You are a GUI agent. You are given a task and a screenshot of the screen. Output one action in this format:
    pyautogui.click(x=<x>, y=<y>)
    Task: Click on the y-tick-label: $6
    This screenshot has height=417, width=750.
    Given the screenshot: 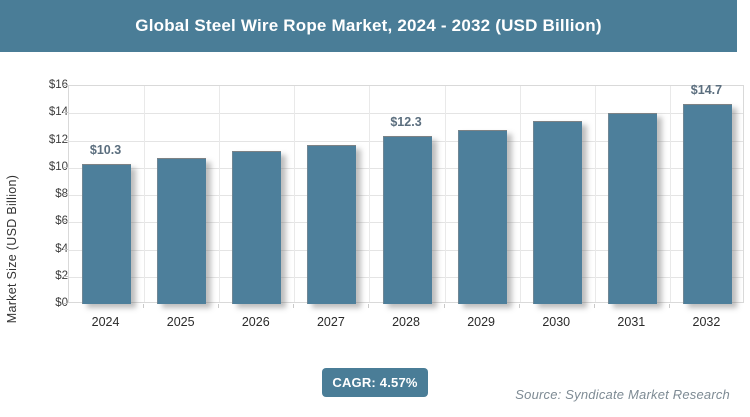 What is the action you would take?
    pyautogui.click(x=61, y=221)
    